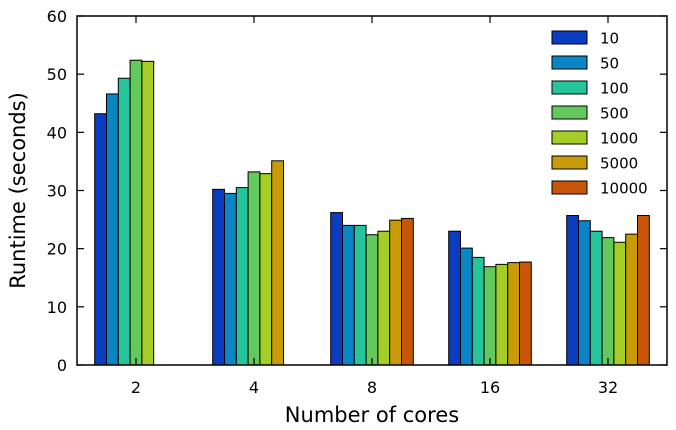  I want to click on x-tick-label: 16, so click(490, 387).